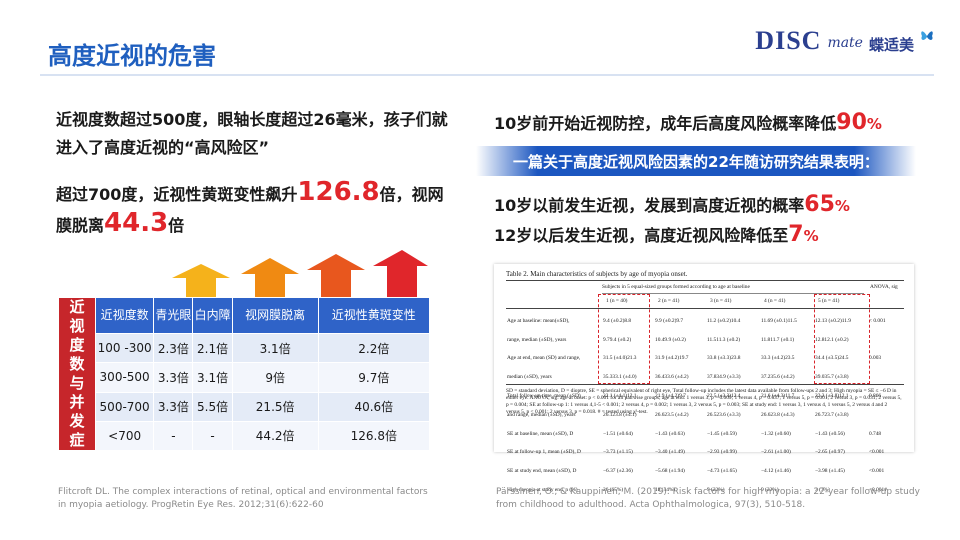 This screenshot has height=540, width=960. What do you see at coordinates (400, 274) in the screenshot?
I see `arrow-macular-icon` at bounding box center [400, 274].